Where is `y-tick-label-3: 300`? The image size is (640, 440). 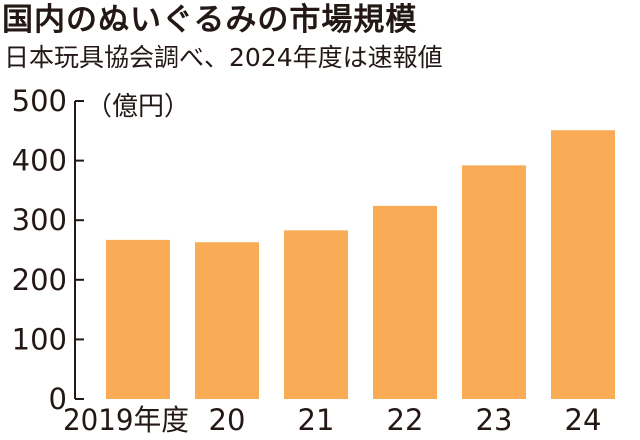
y-tick-label-3: 300 is located at coordinates (39, 220).